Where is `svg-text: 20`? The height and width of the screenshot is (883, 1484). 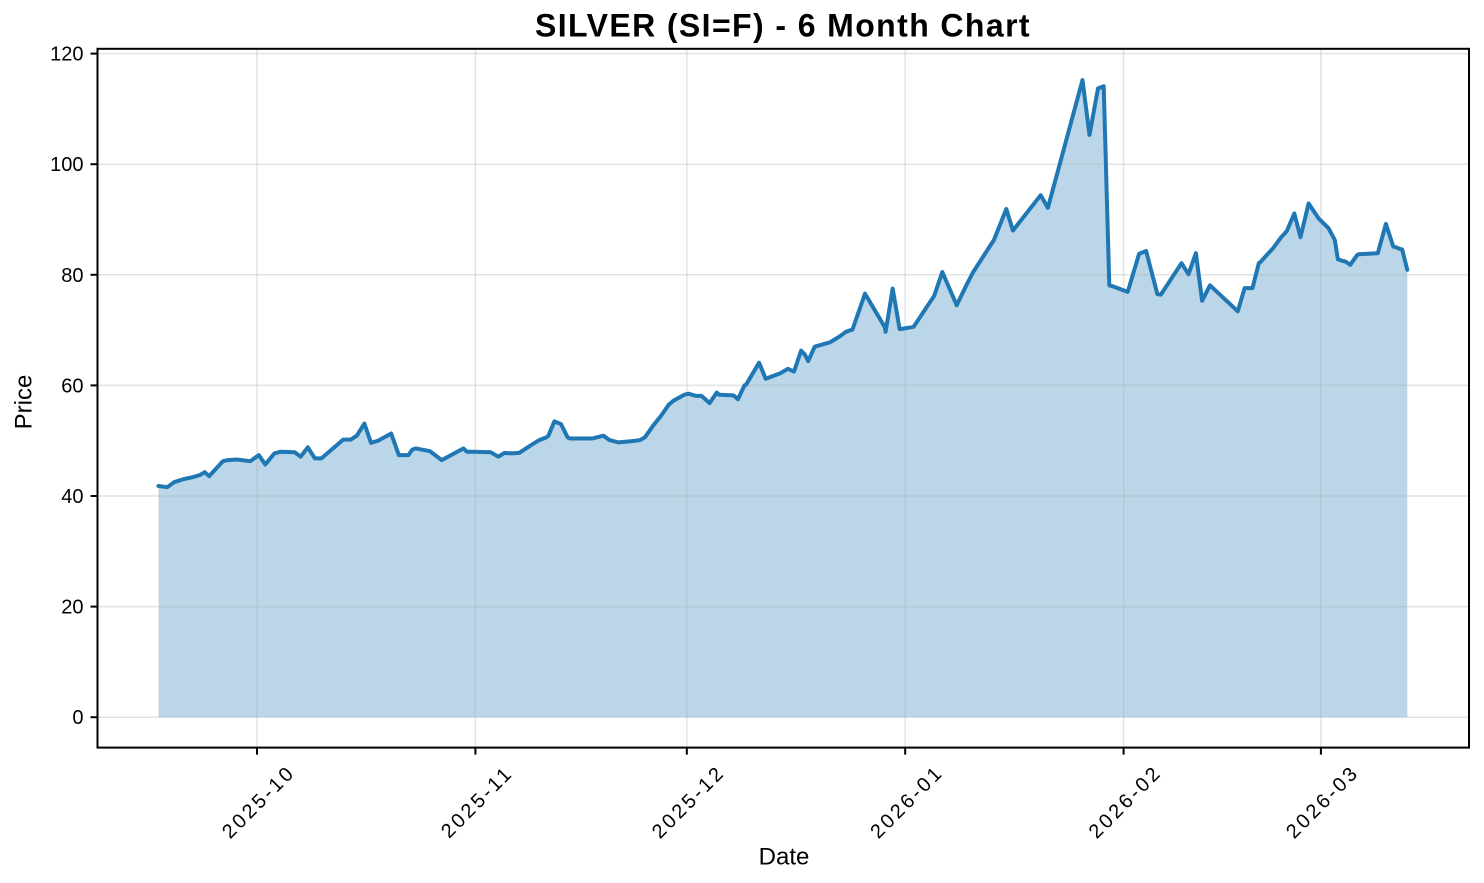
svg-text: 20 is located at coordinates (72, 608).